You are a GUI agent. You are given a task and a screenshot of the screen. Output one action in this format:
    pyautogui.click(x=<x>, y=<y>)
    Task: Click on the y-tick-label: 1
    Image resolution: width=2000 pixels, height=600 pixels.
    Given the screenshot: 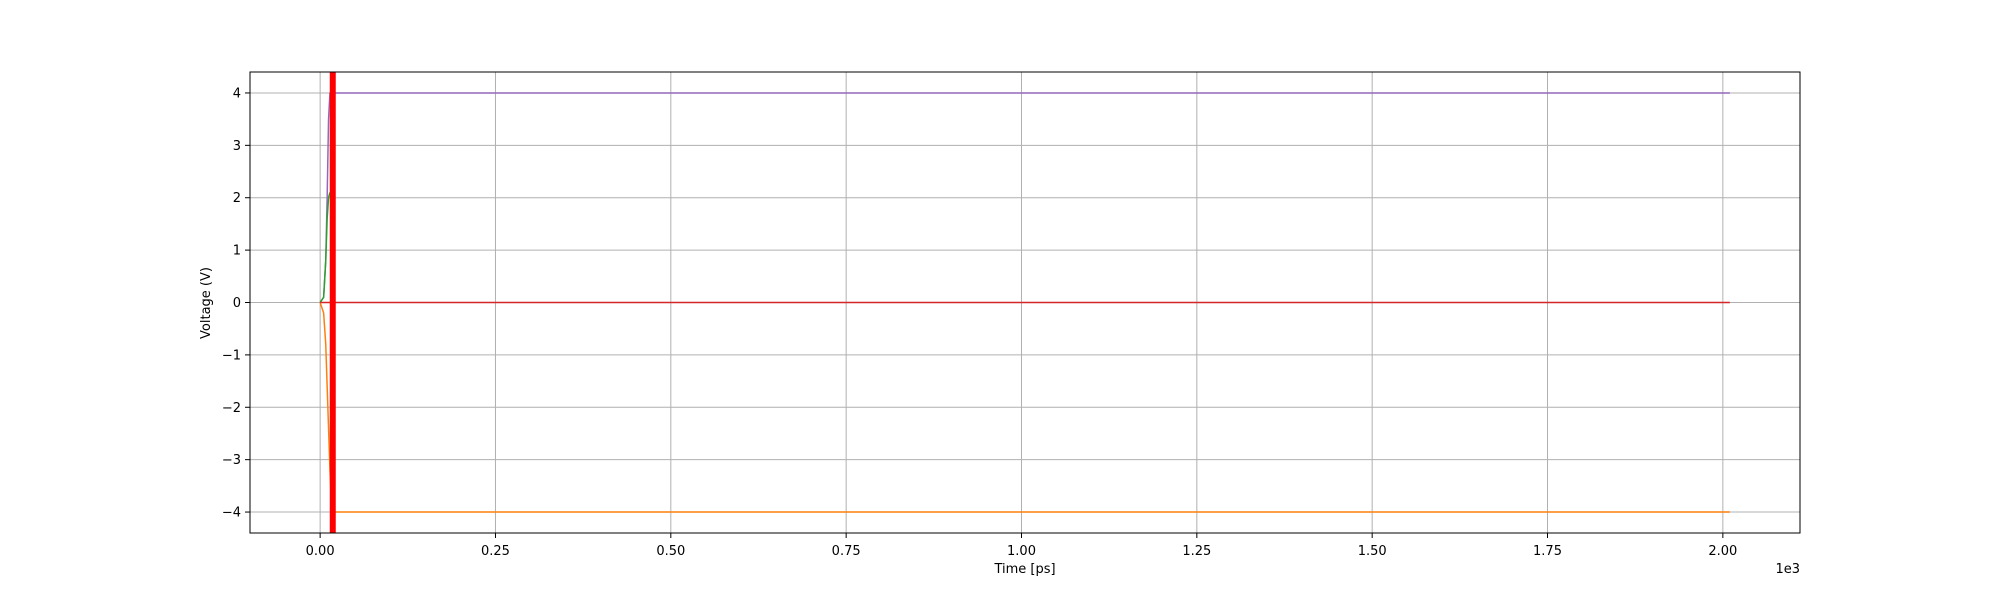 What is the action you would take?
    pyautogui.click(x=237, y=251)
    